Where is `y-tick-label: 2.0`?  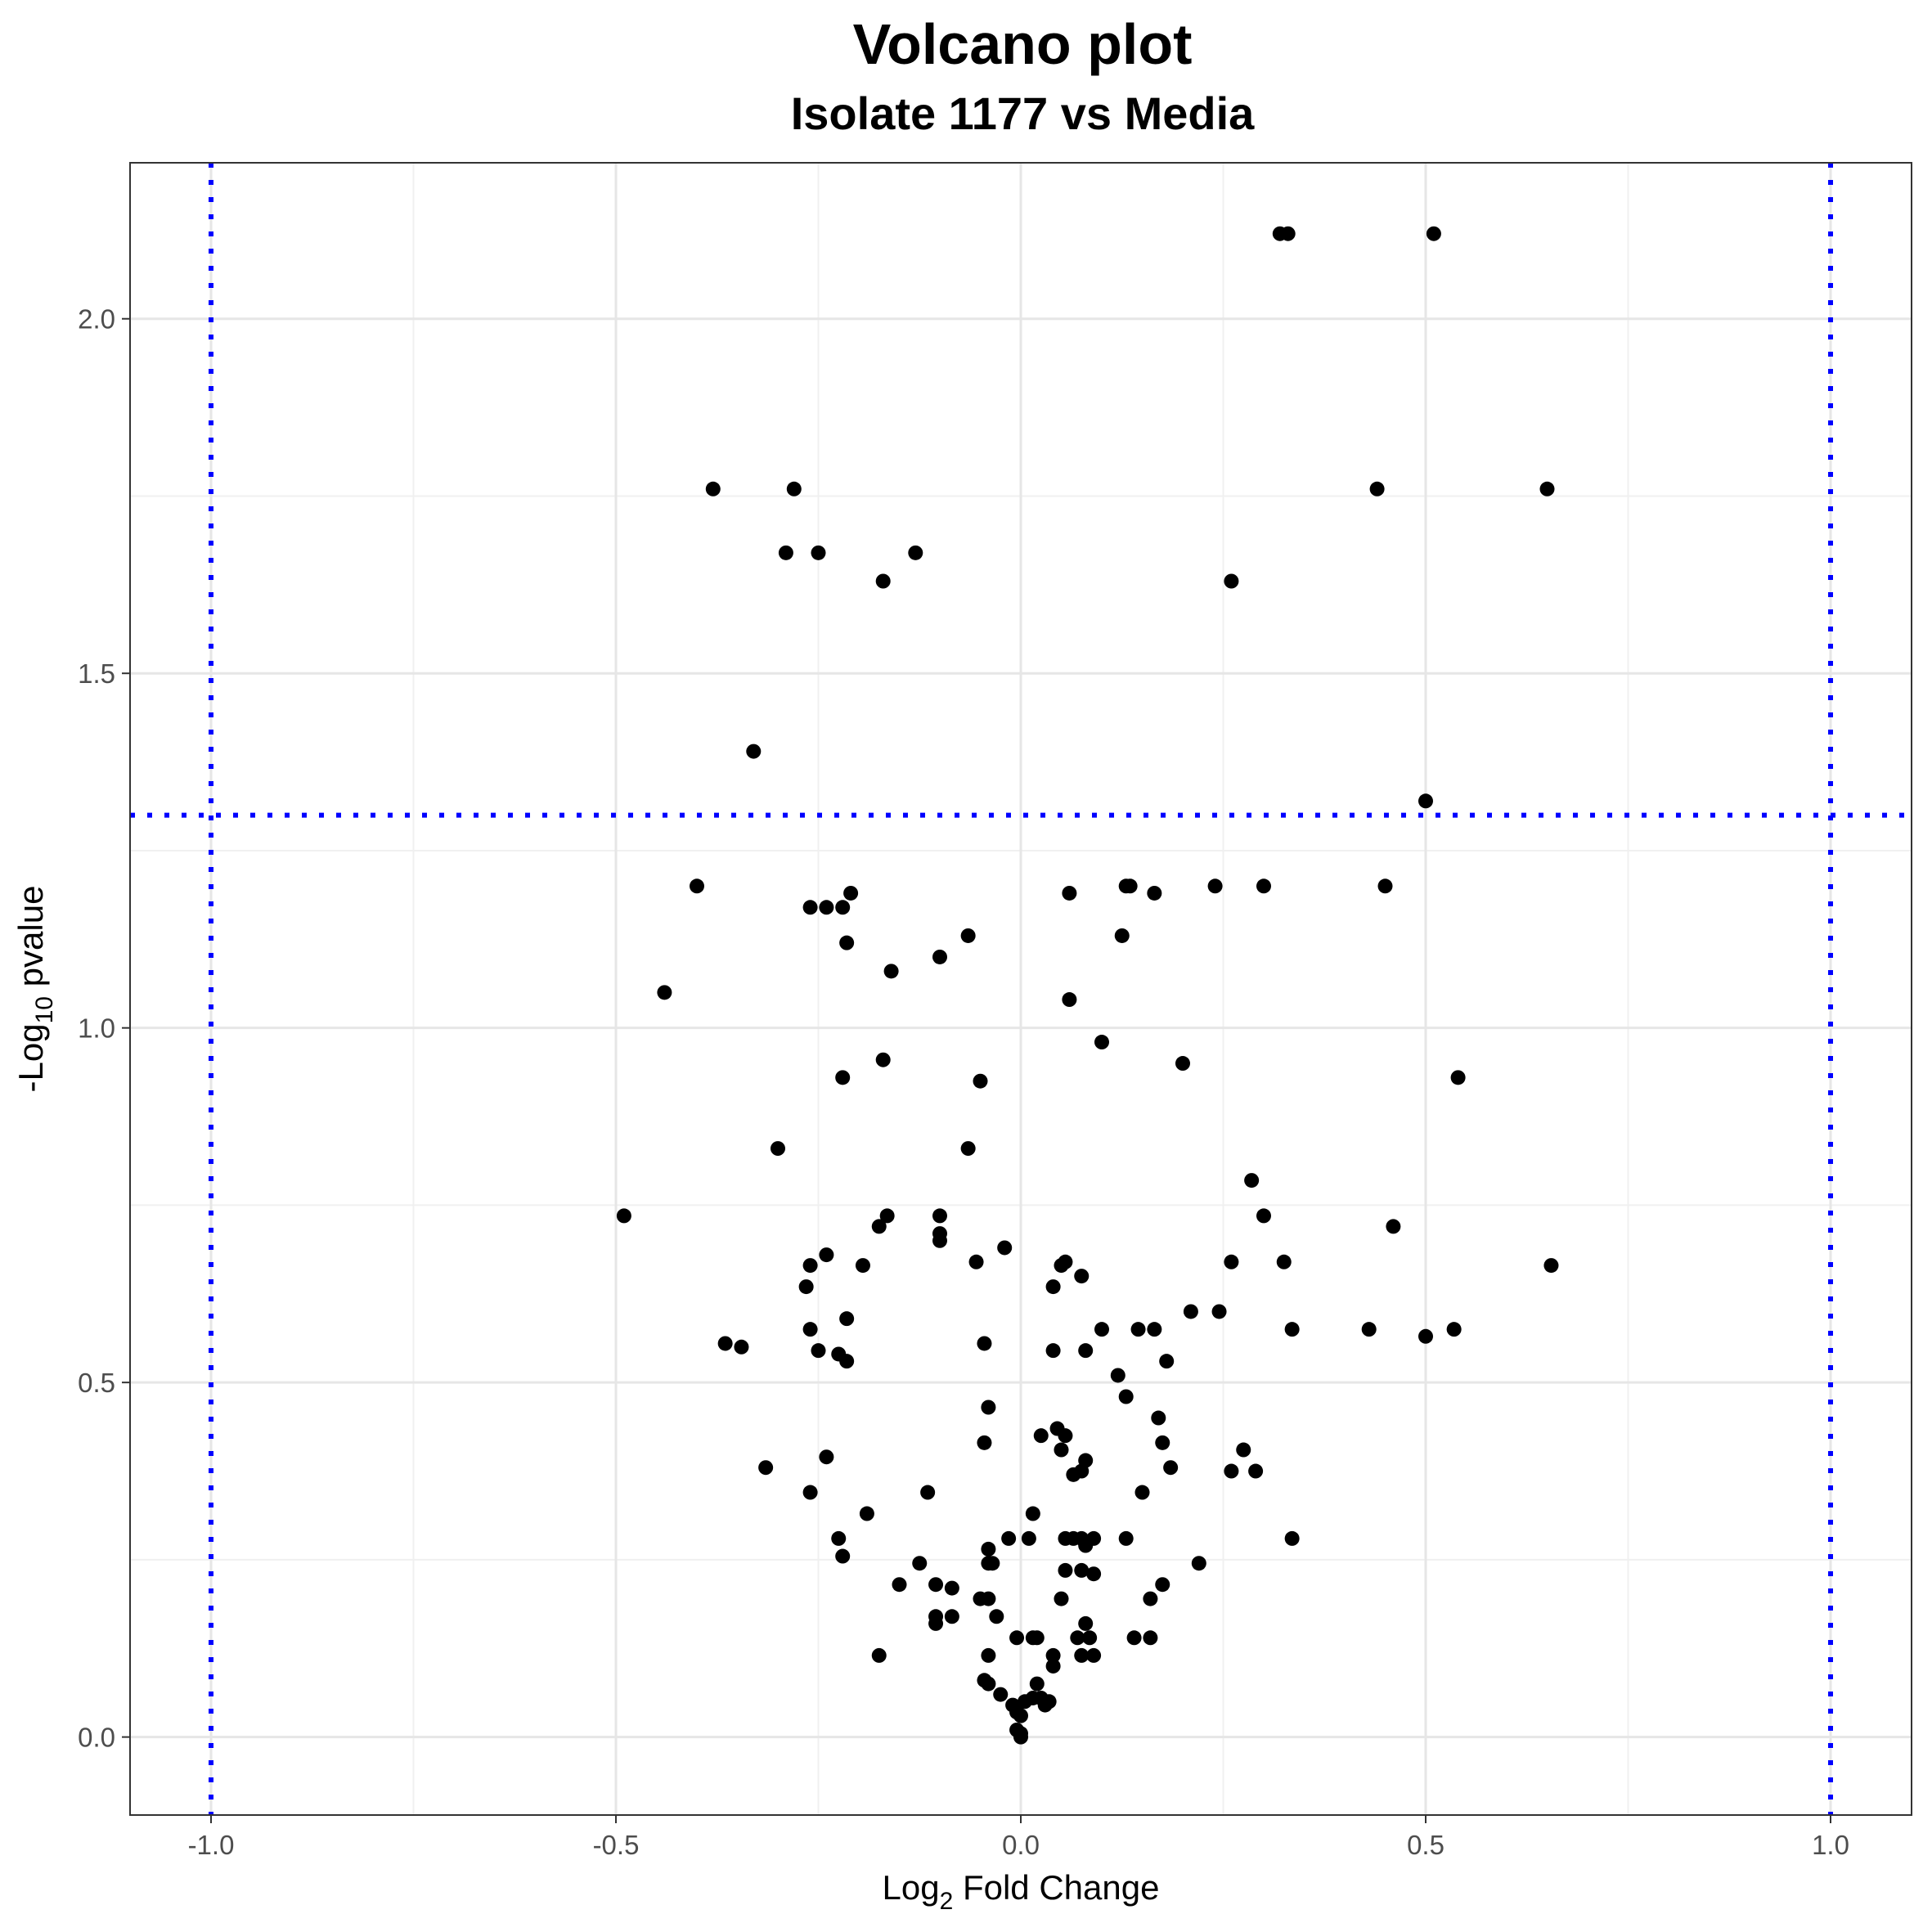 y-tick-label: 2.0 is located at coordinates (97, 319).